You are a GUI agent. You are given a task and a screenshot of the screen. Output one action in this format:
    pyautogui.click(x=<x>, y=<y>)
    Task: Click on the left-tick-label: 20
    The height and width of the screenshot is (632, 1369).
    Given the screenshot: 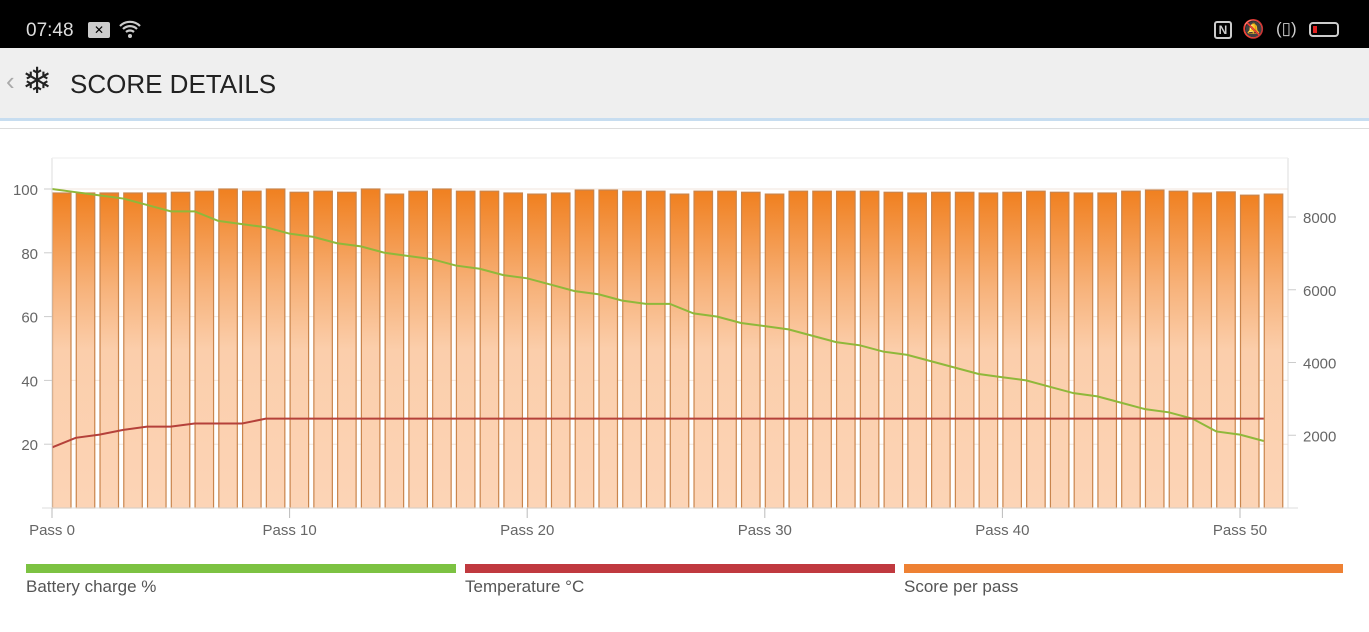 What is the action you would take?
    pyautogui.click(x=29, y=445)
    